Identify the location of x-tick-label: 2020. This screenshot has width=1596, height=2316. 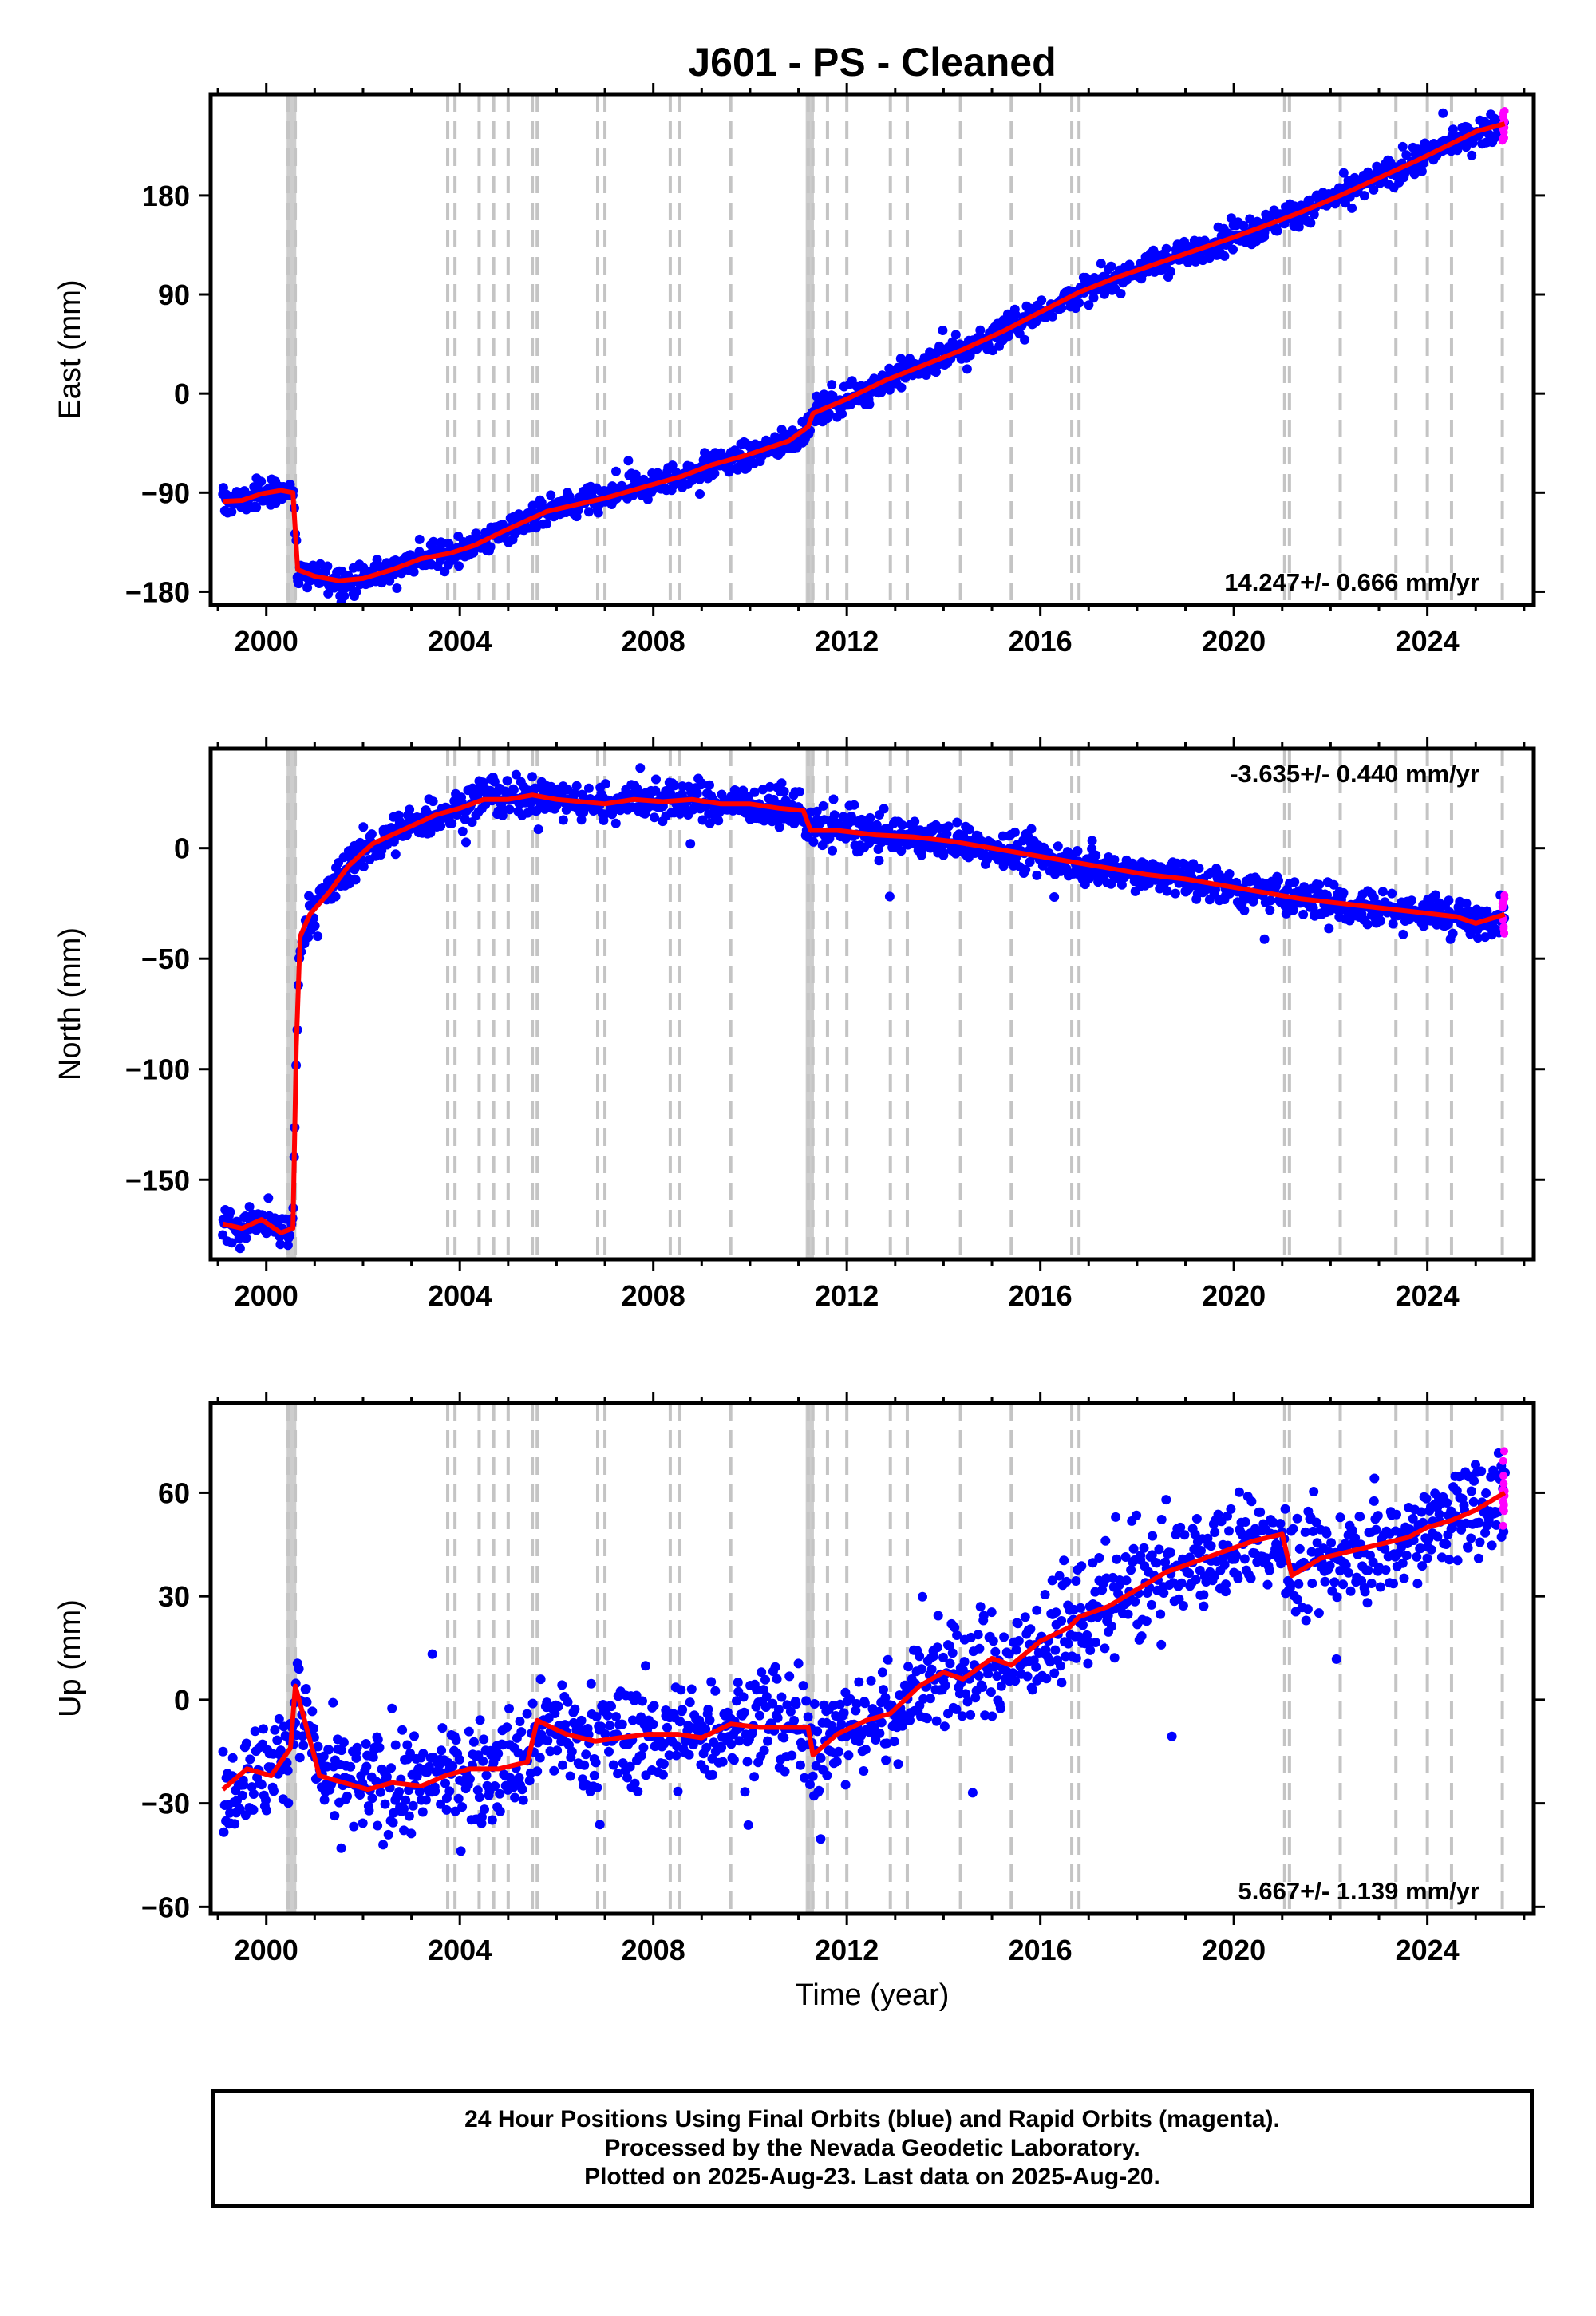
(1234, 641).